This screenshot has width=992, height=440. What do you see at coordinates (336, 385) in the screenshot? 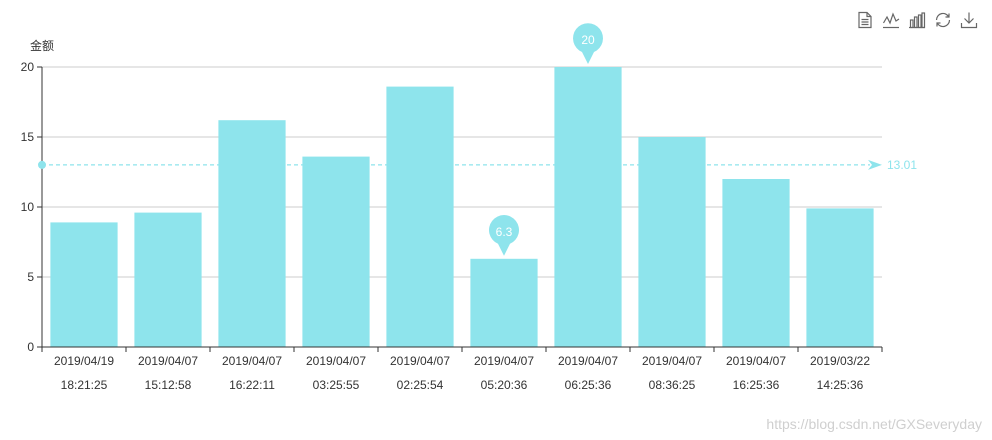
I see `x-tick-label-line: 03:25:55` at bounding box center [336, 385].